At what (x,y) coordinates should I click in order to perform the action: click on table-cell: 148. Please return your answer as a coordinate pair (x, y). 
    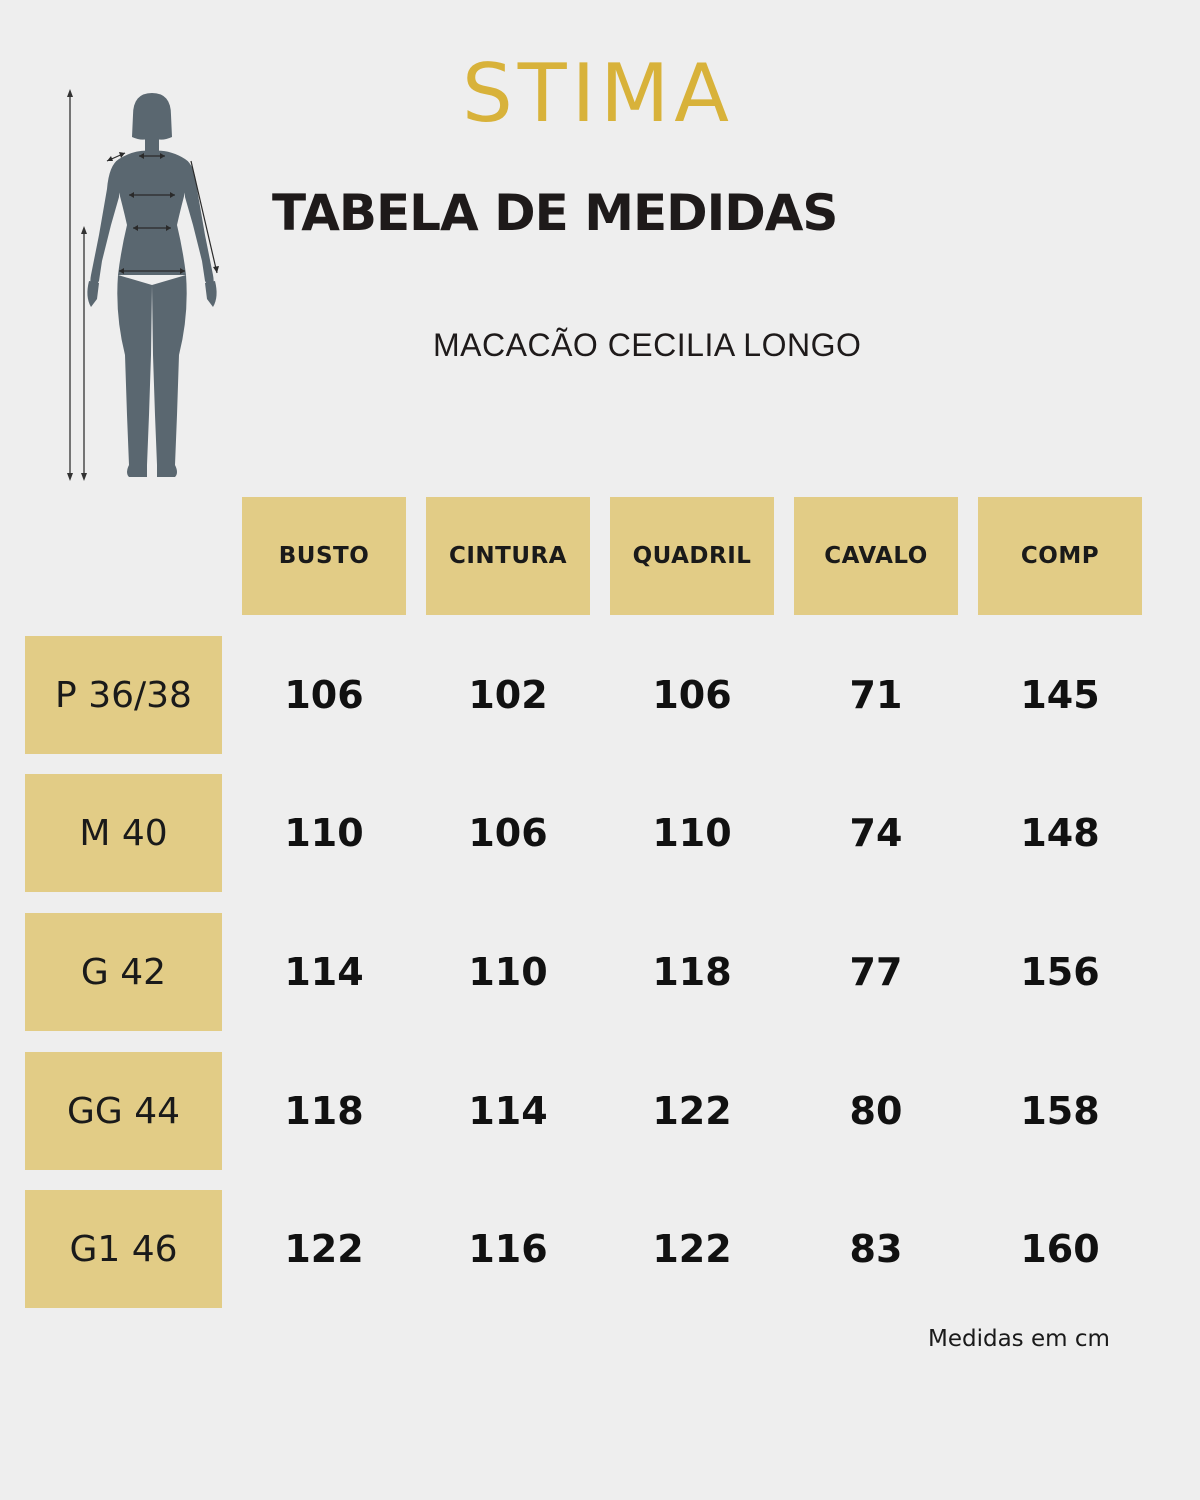
    Looking at the image, I should click on (1060, 833).